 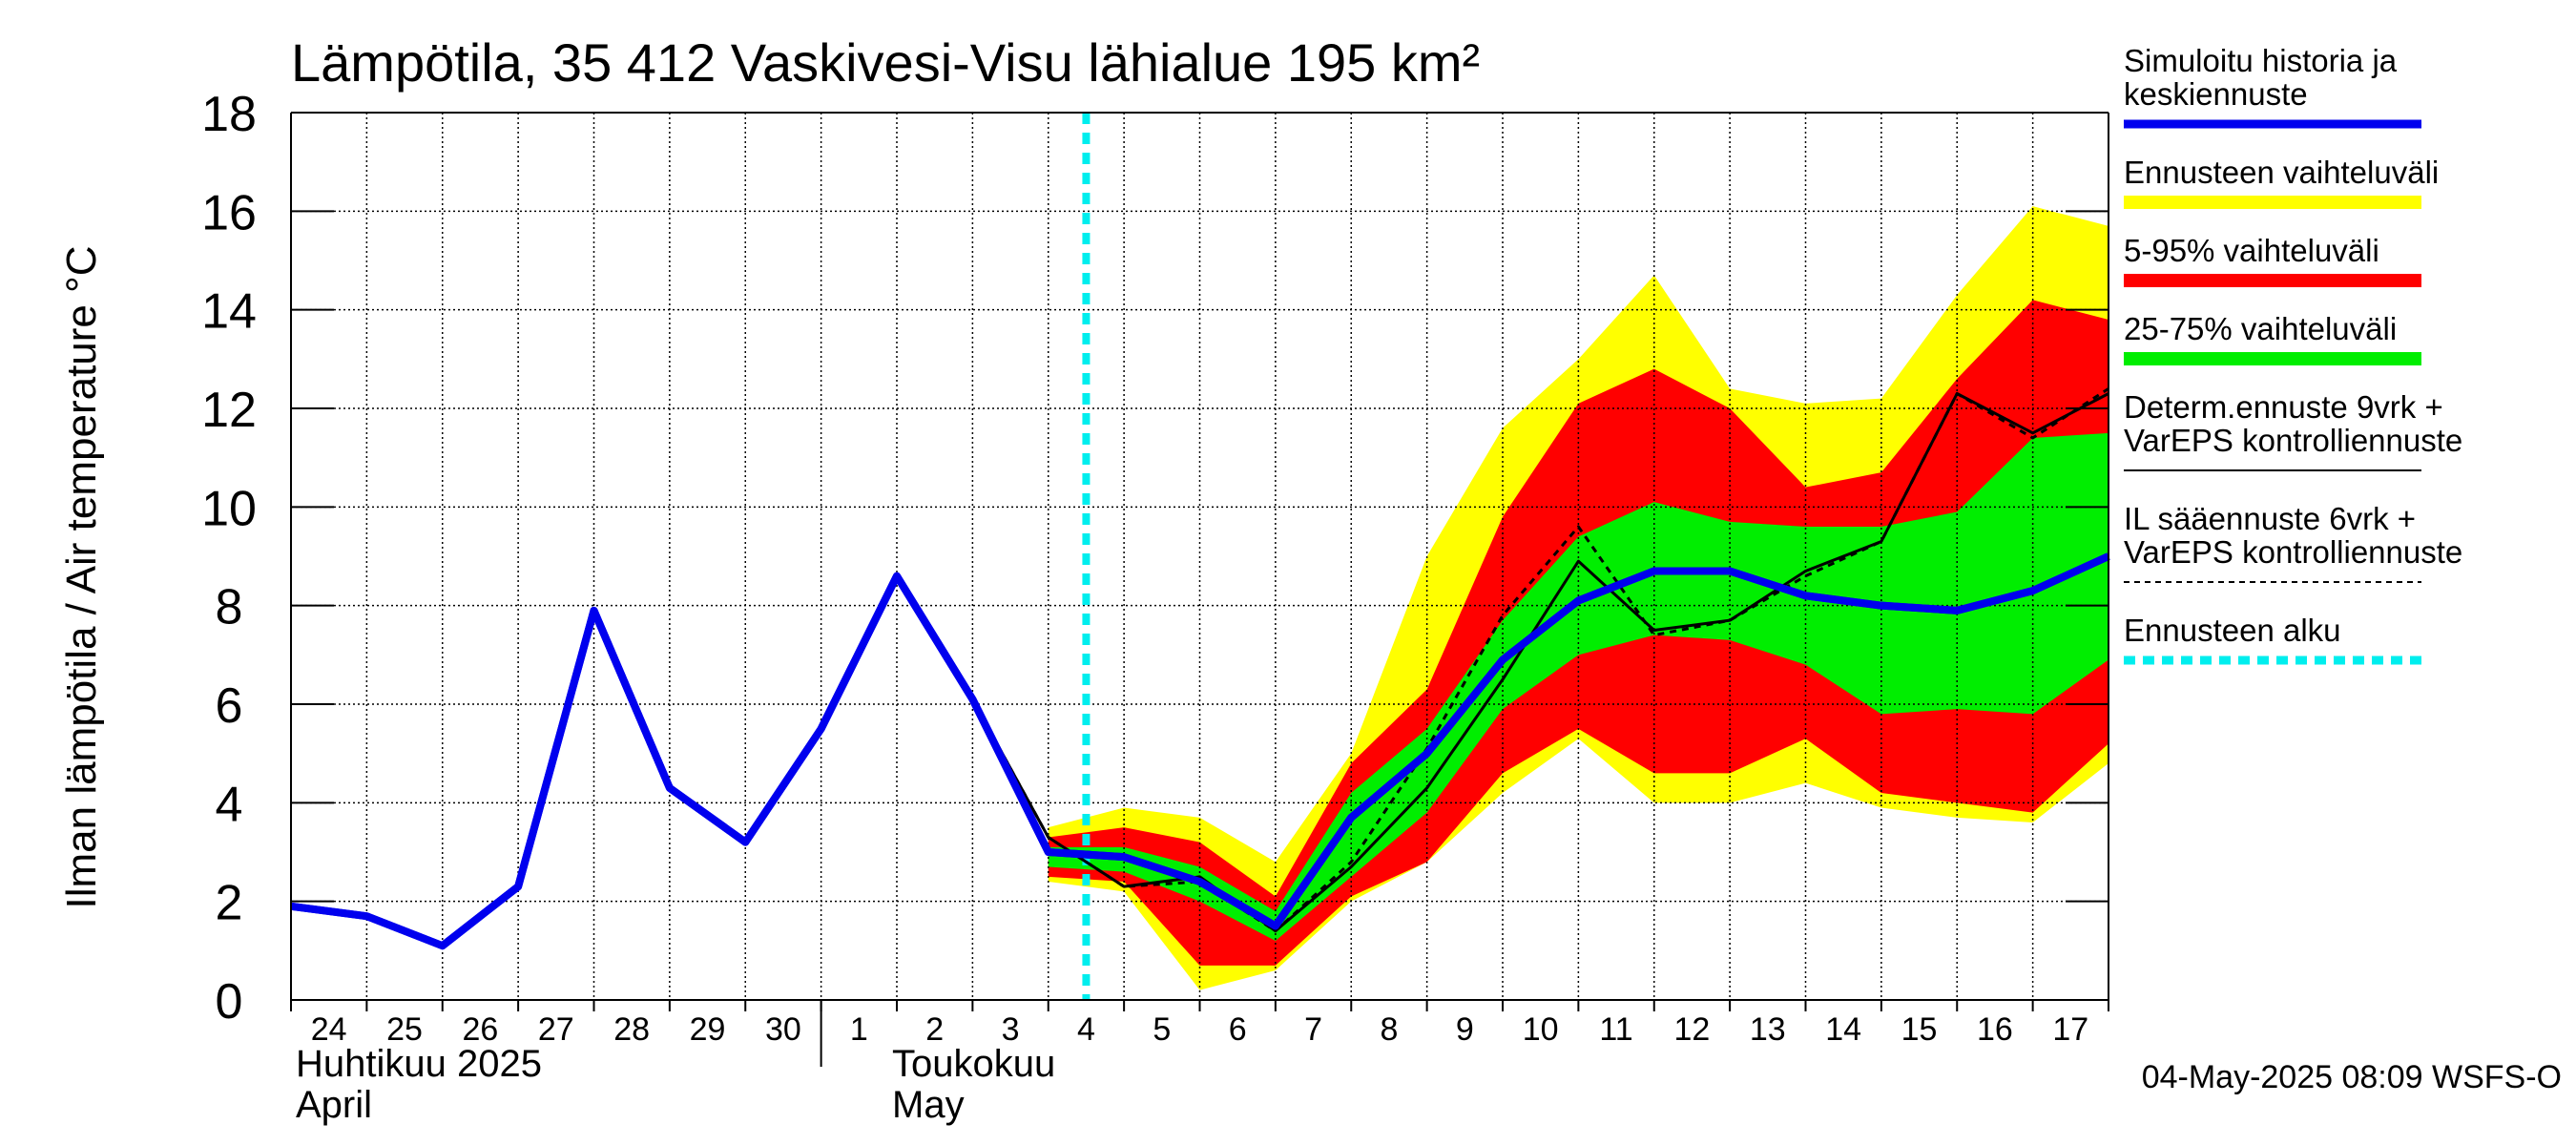 I want to click on legend-label: Ennusteen vaihteluväli, so click(x=2281, y=172).